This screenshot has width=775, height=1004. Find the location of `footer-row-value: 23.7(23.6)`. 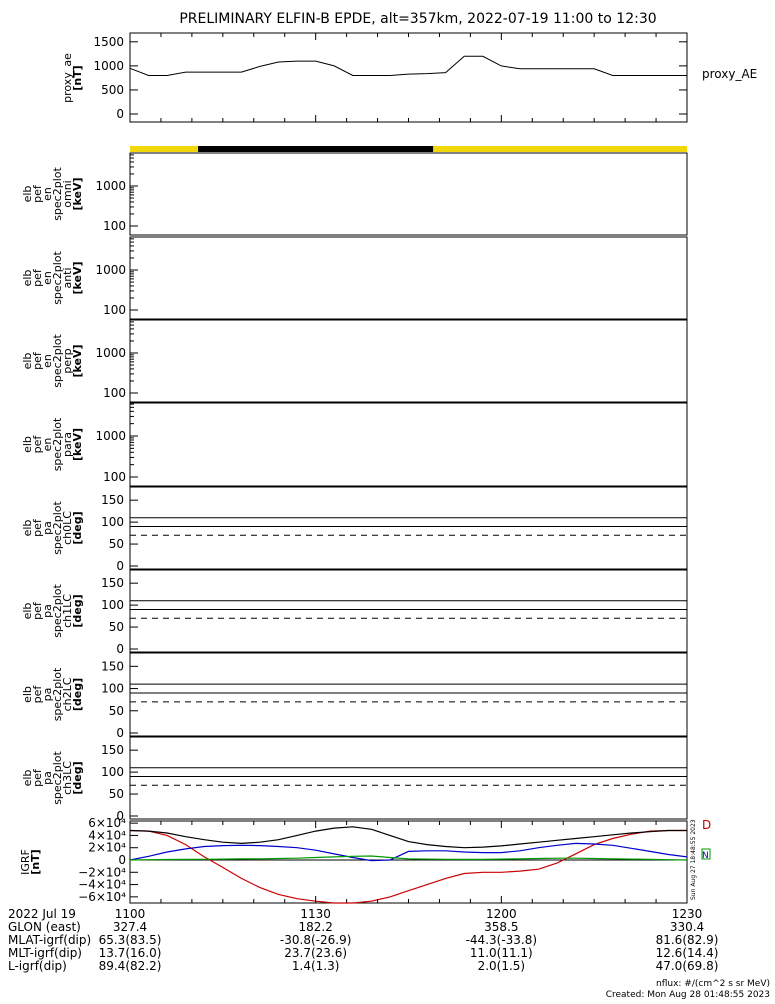

footer-row-value: 23.7(23.6) is located at coordinates (315, 953).